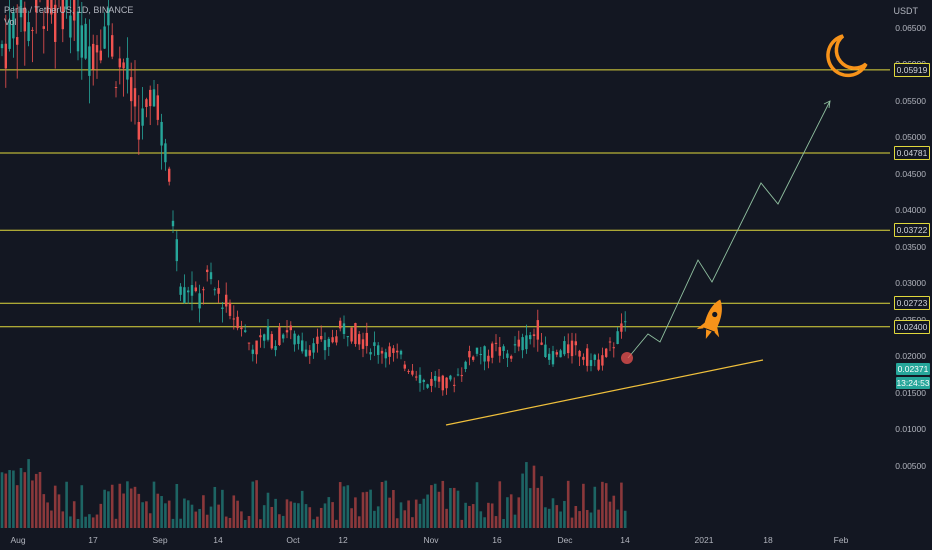 The image size is (932, 550). Describe the element at coordinates (69, 10) in the screenshot. I see `chart-title: Perlin / TetherUS, 1D, BINANCE` at that location.